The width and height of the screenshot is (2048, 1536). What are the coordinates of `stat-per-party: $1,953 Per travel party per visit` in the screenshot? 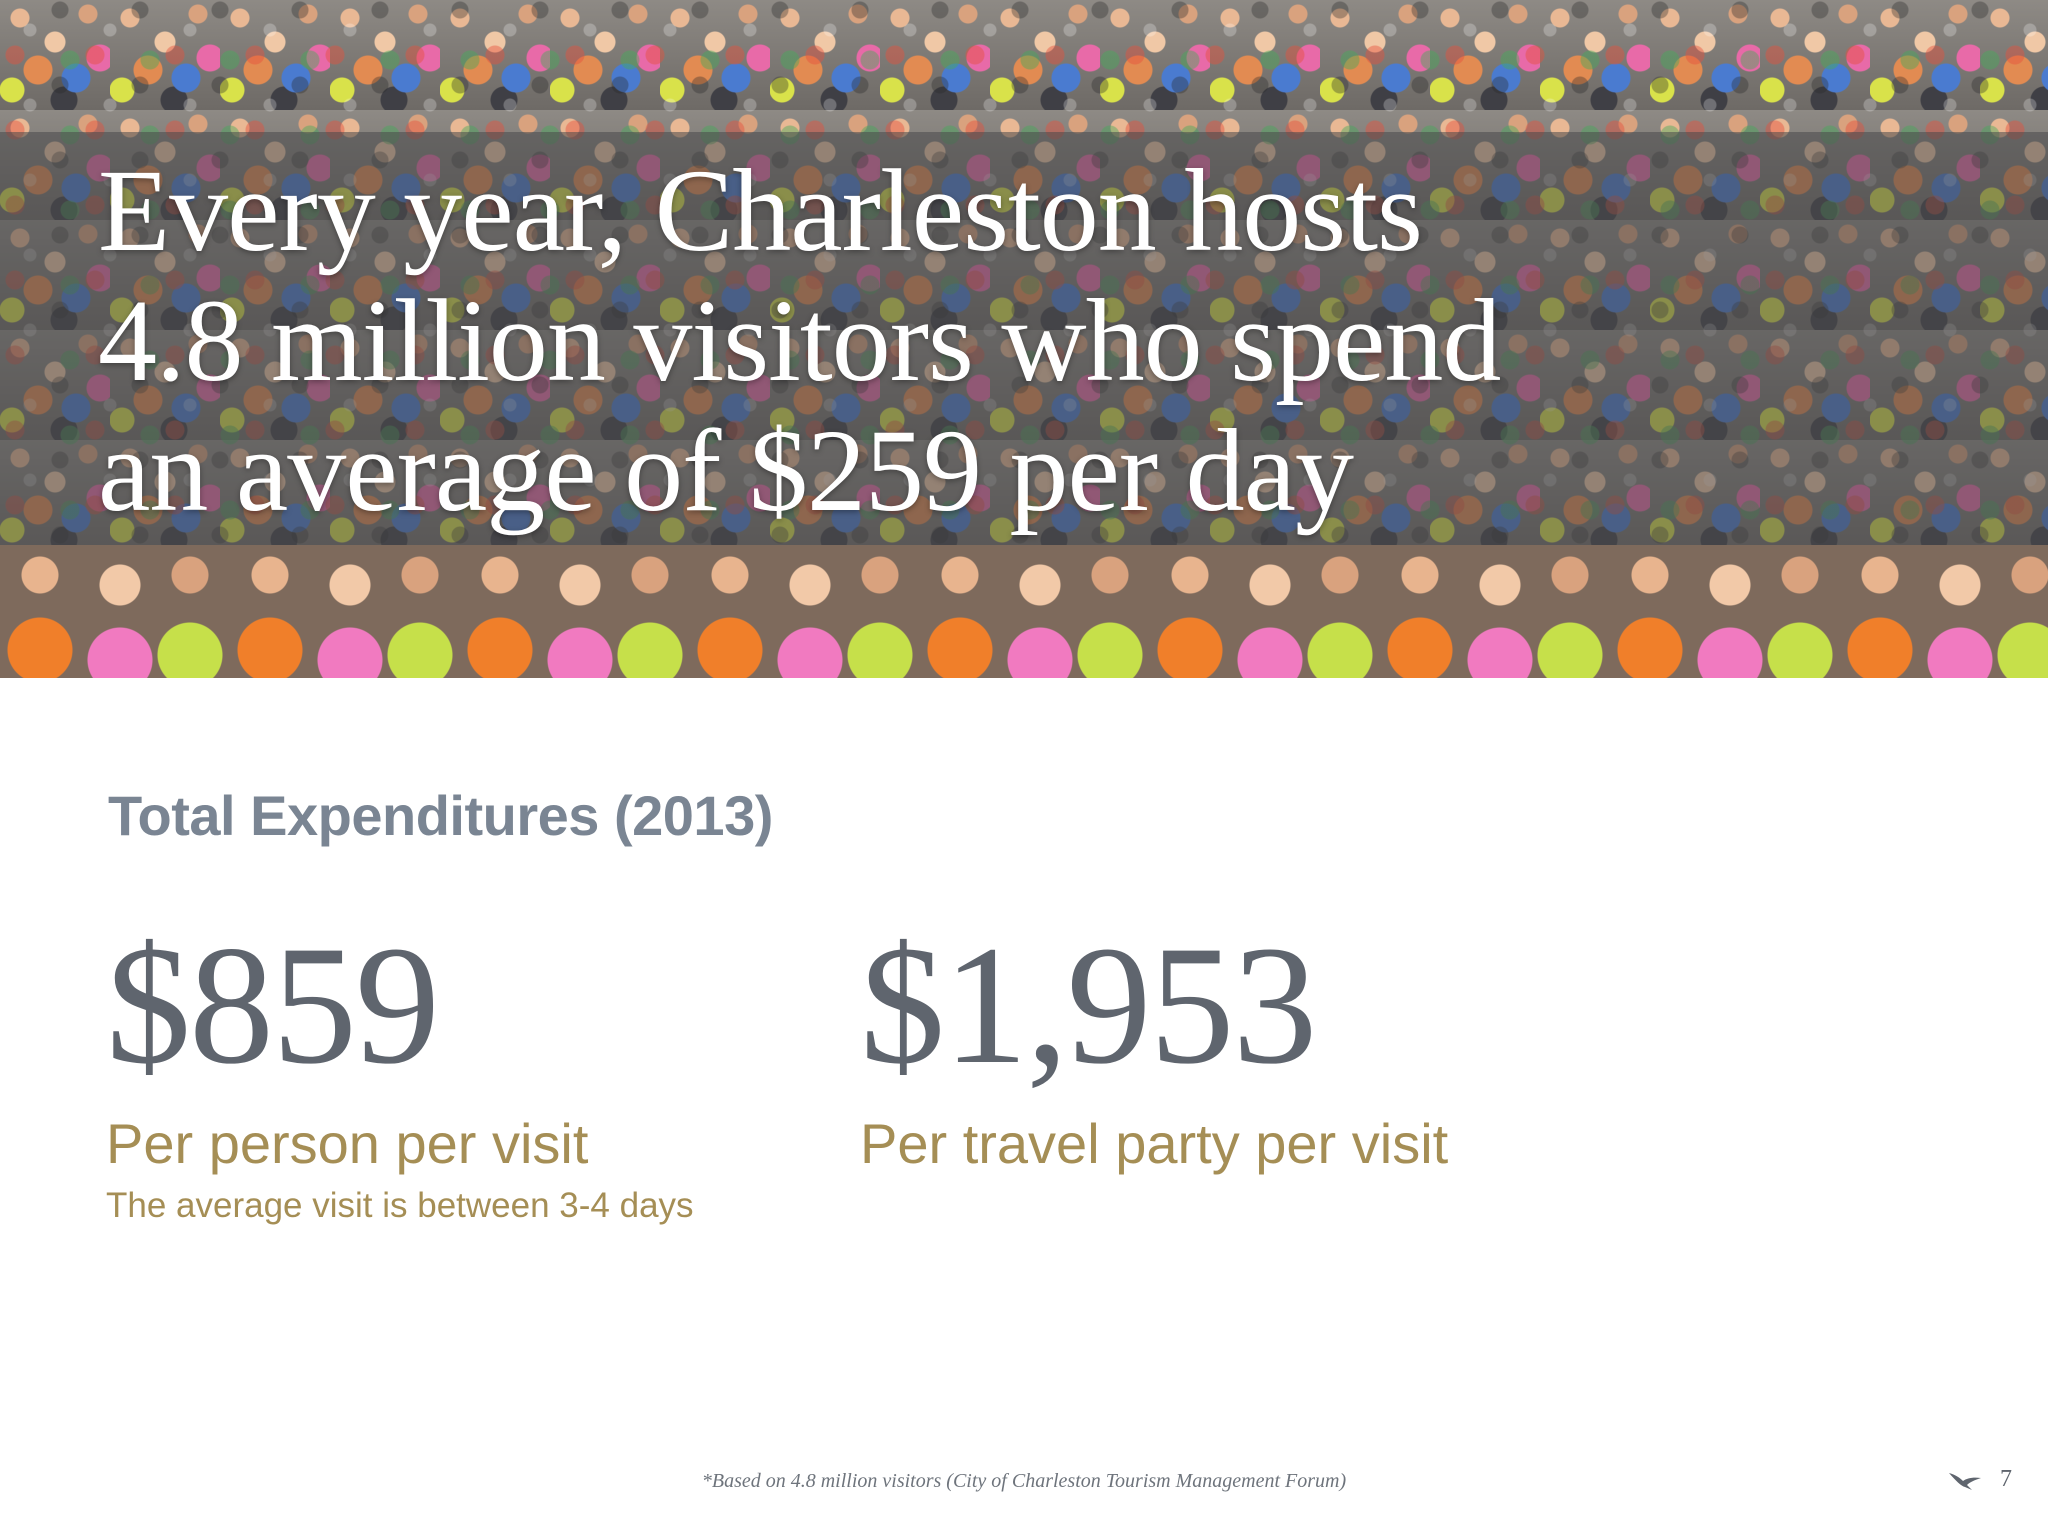 It's located at (1154, 1048).